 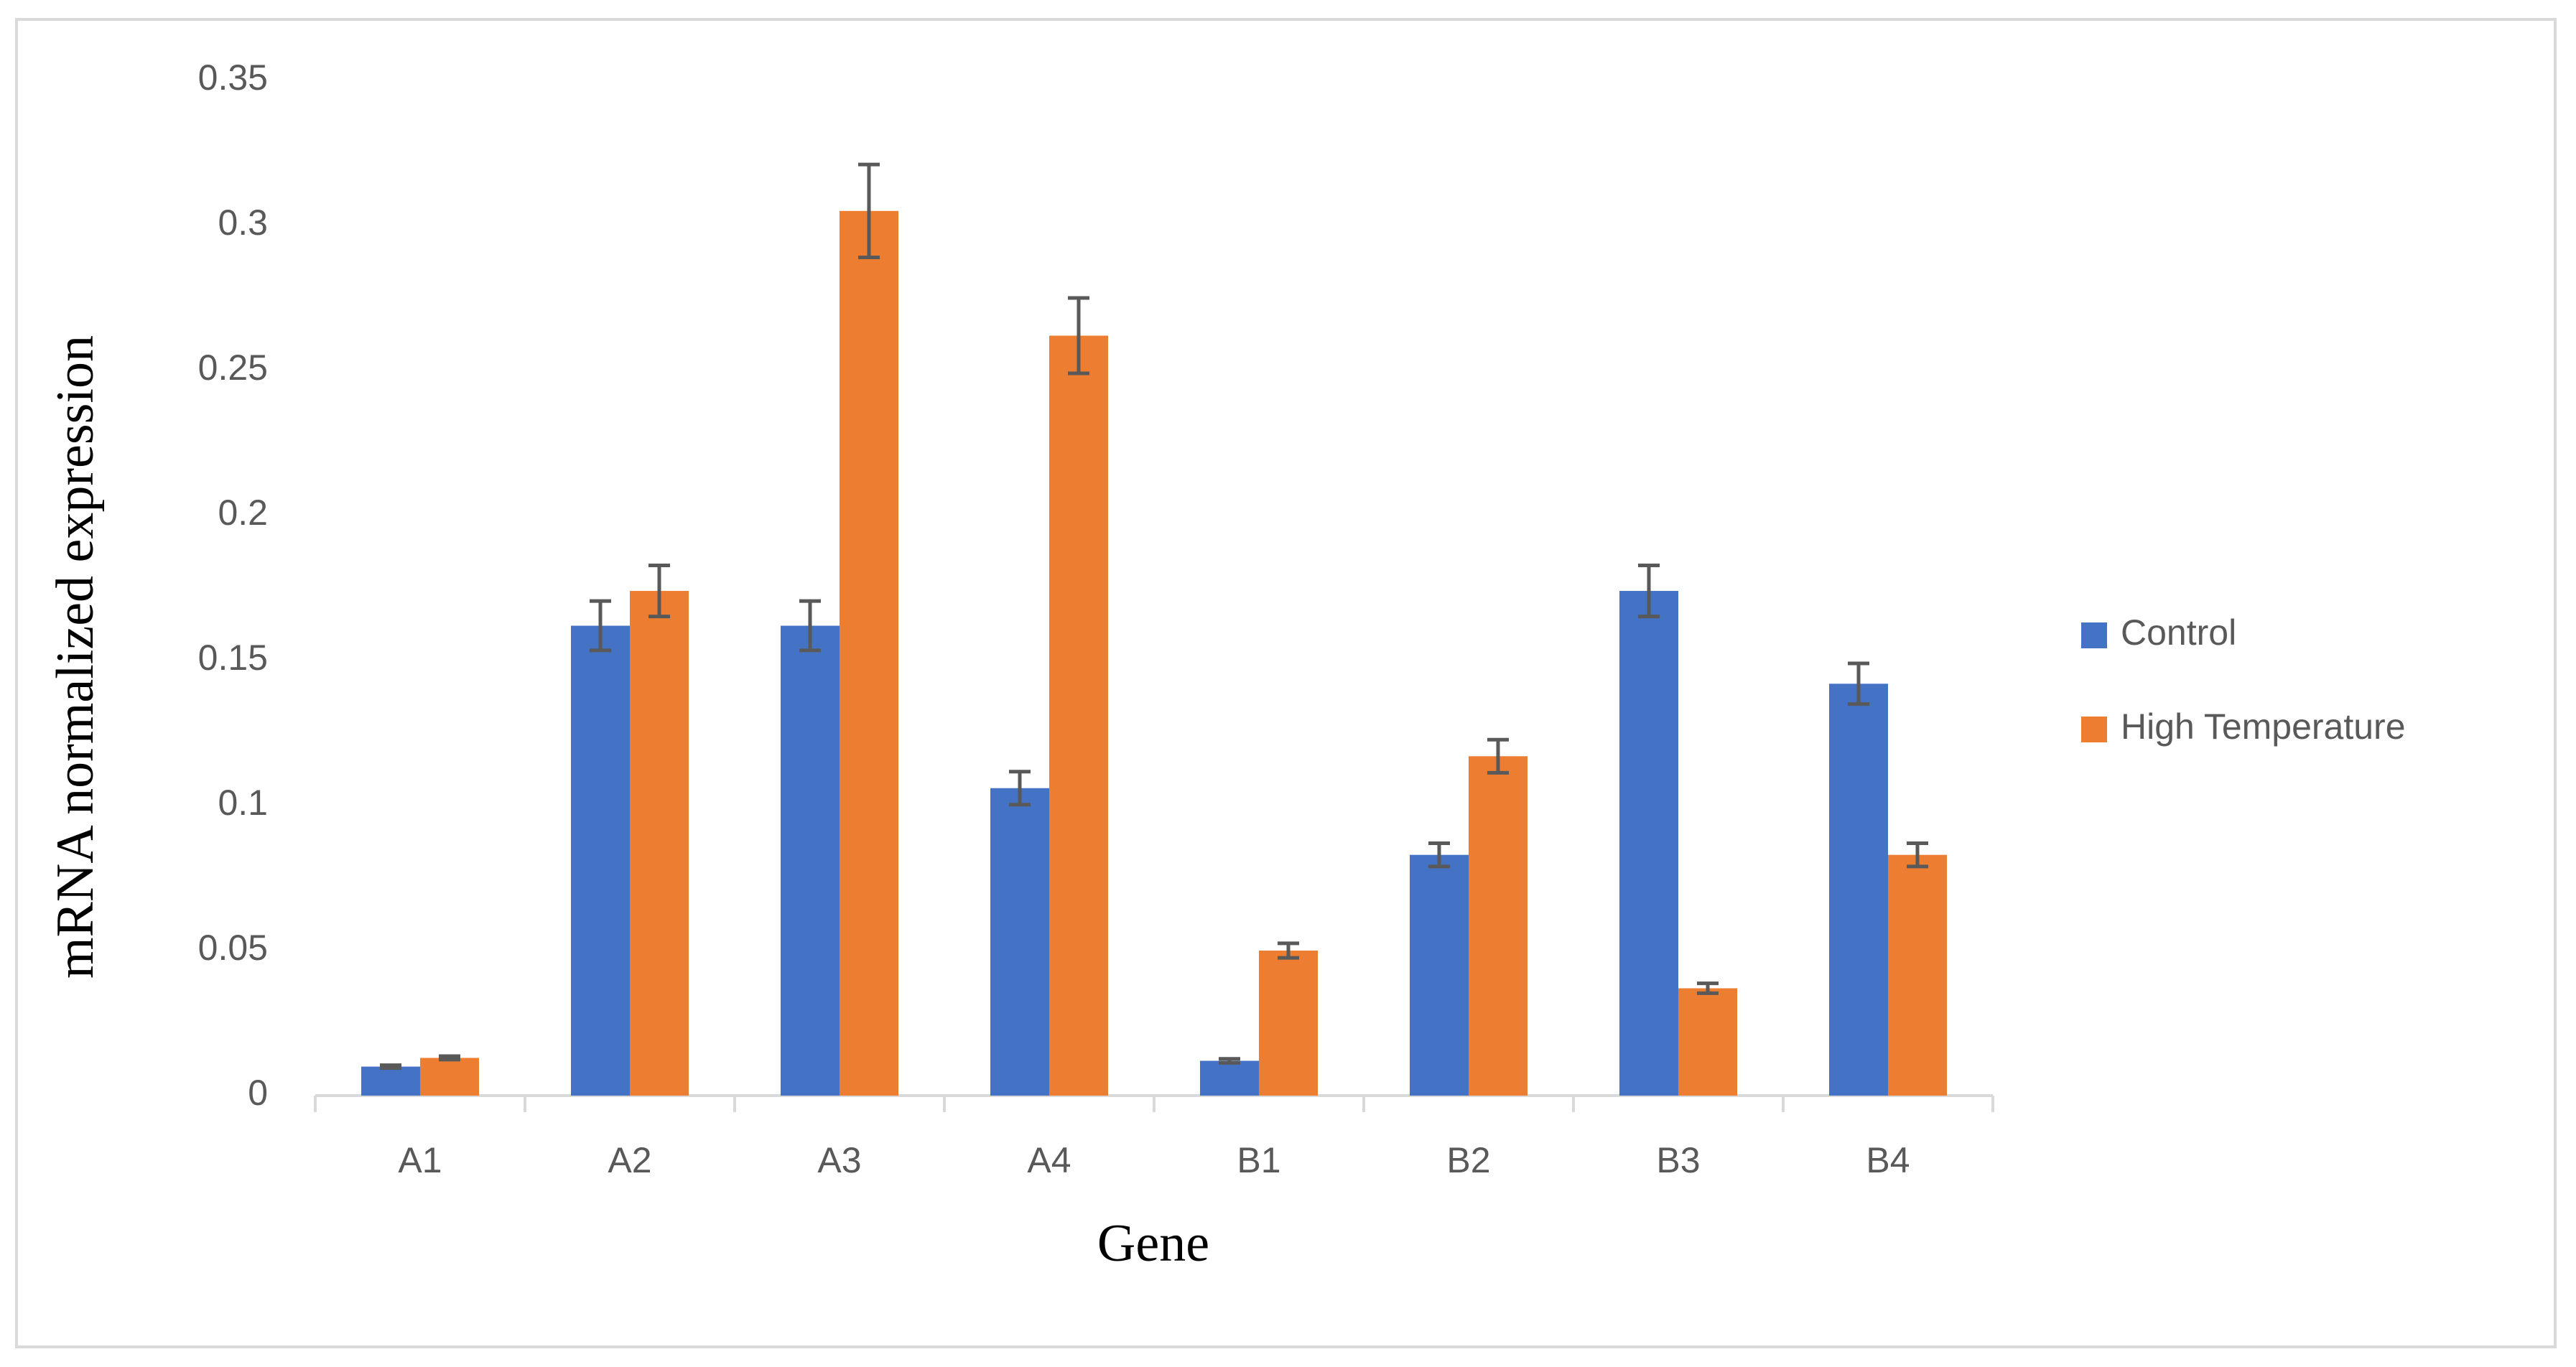 What do you see at coordinates (243, 803) in the screenshot?
I see `y-tick-label: 0.1` at bounding box center [243, 803].